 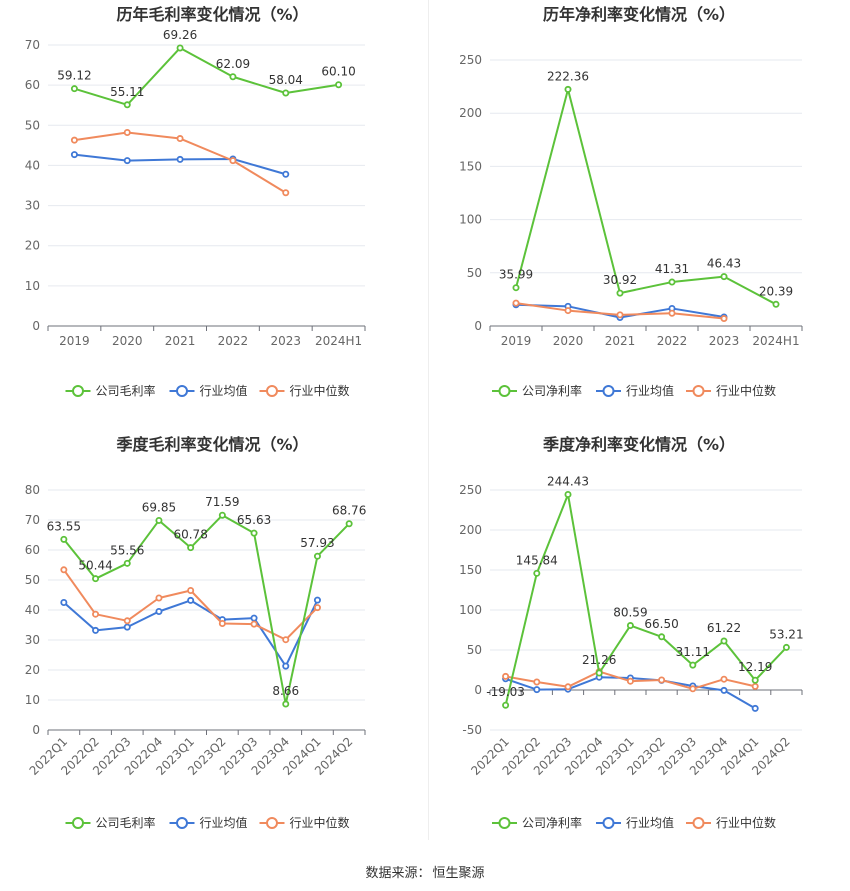 I want to click on x-tick-label: 2023, so click(x=724, y=341).